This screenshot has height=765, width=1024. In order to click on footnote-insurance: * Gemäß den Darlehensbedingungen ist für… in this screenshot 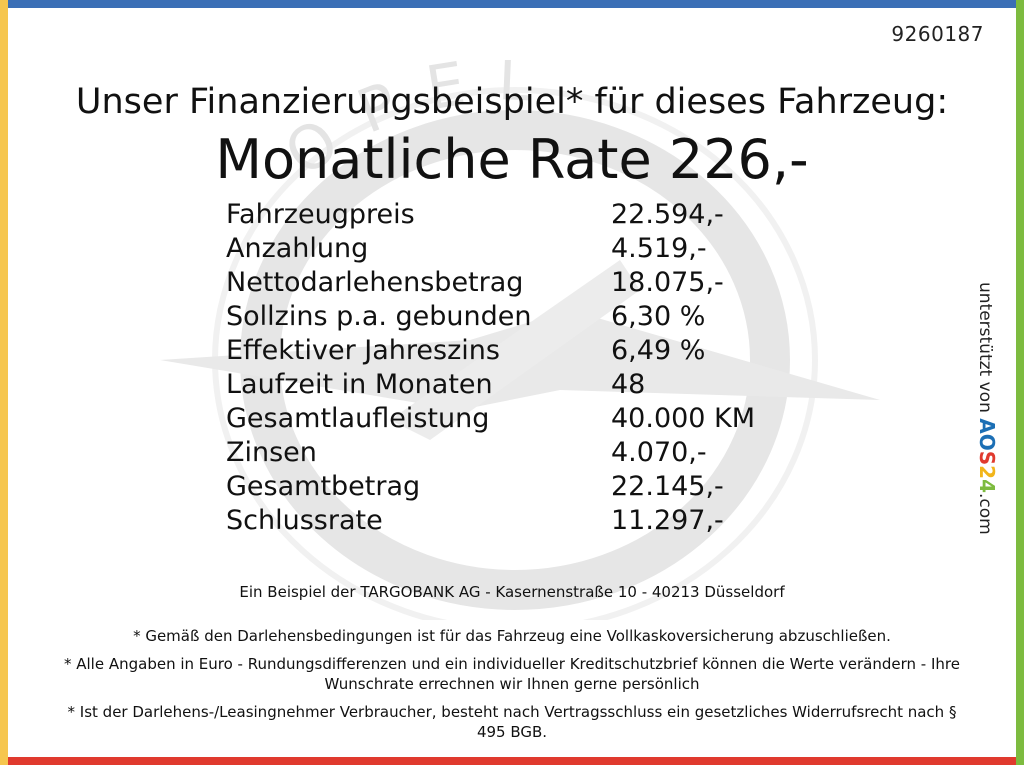, I will do `click(512, 636)`.